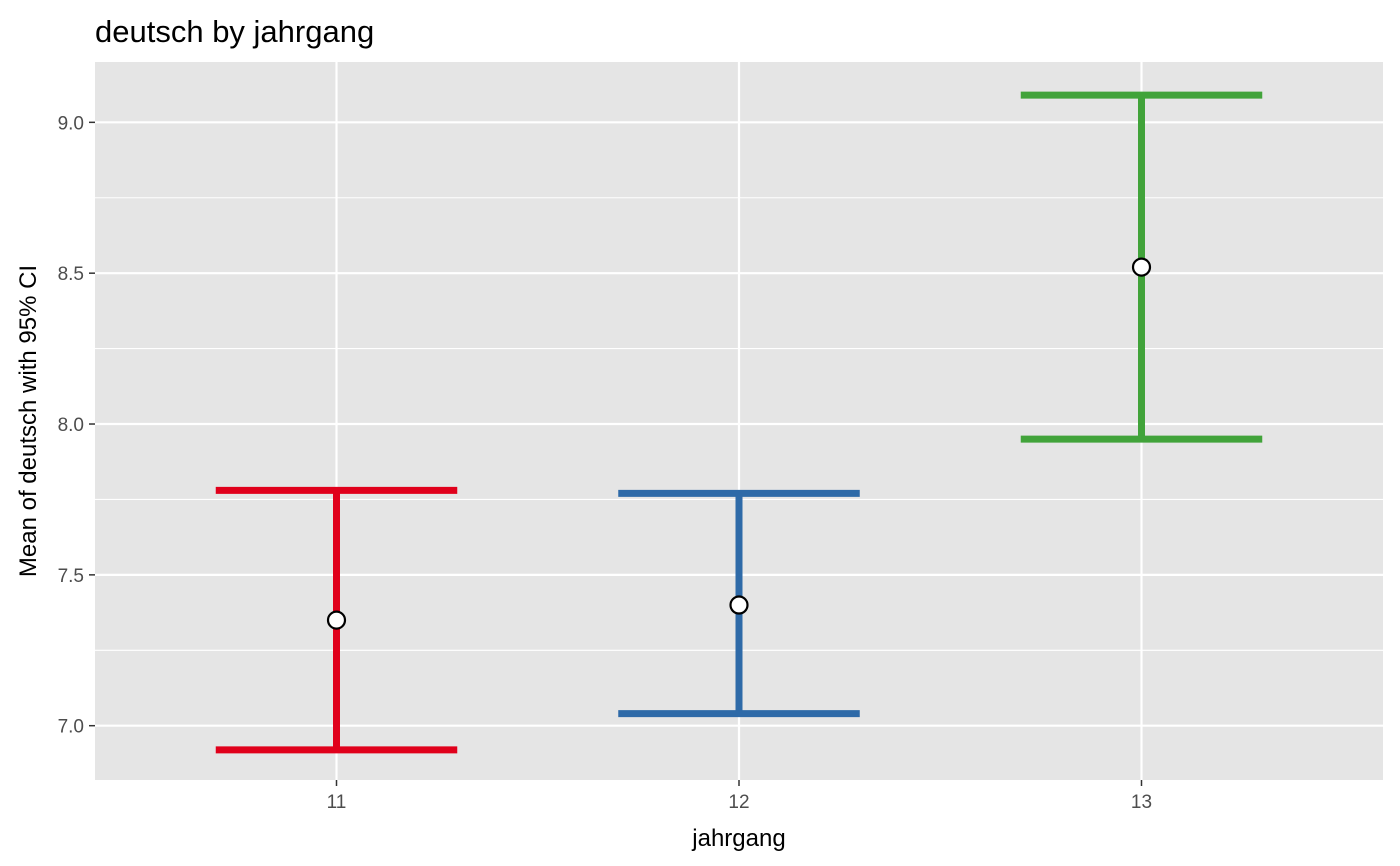 This screenshot has height=866, width=1400. I want to click on y-axis-title: Mean of deutsch with 95% CI, so click(28, 421).